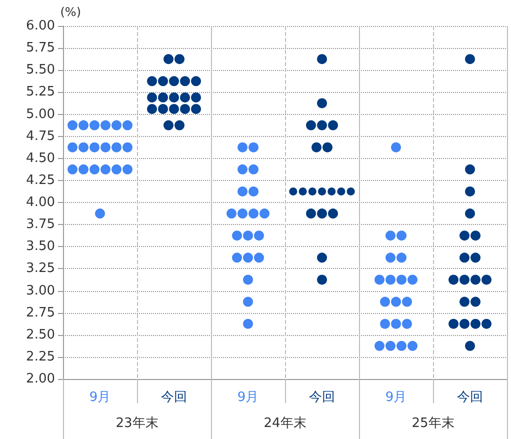 The image size is (511, 439). Describe the element at coordinates (40, 136) in the screenshot. I see `y-tick-label: 4.75` at that location.